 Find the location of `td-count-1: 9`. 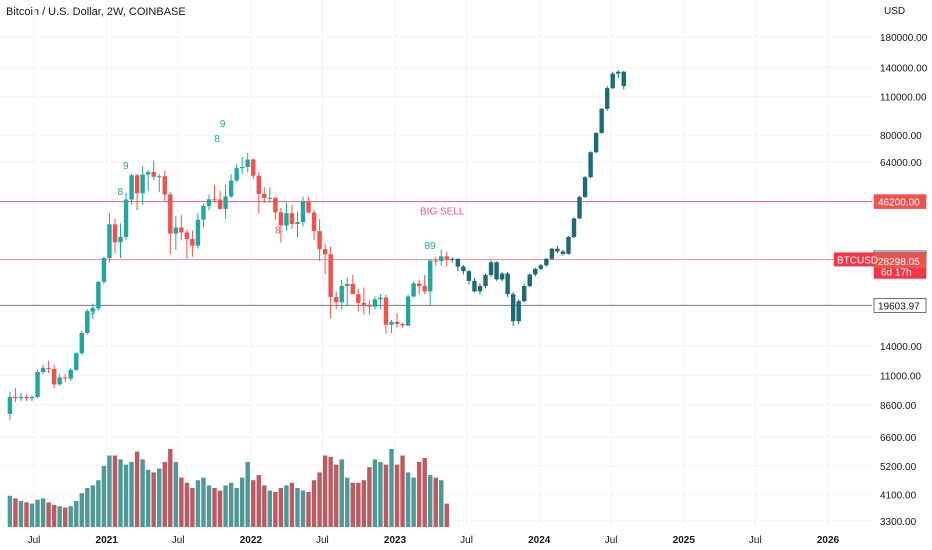

td-count-1: 9 is located at coordinates (93, 311).